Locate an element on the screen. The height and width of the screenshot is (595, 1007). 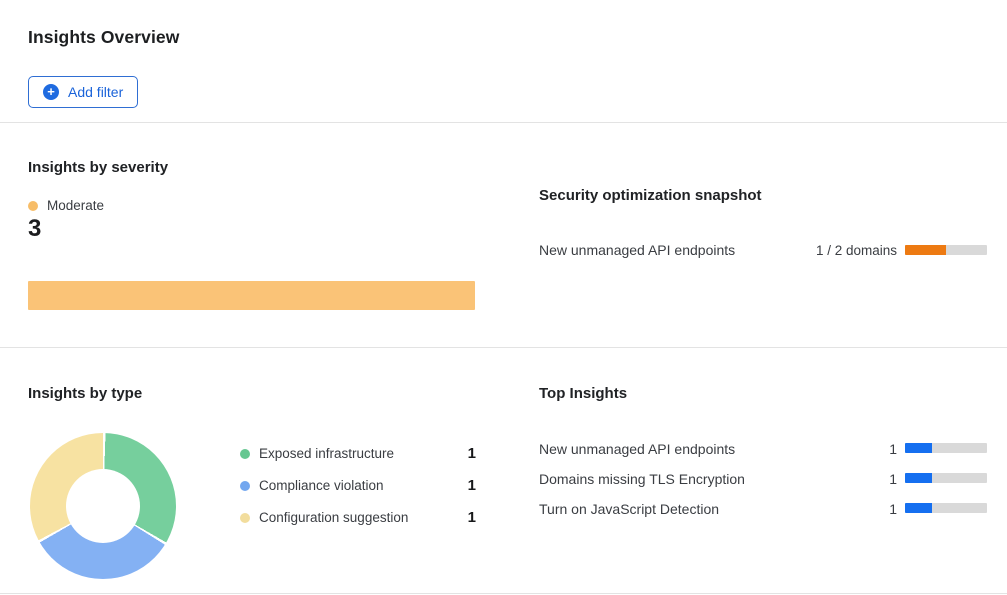
snapshot-progress-bar is located at coordinates (946, 250).